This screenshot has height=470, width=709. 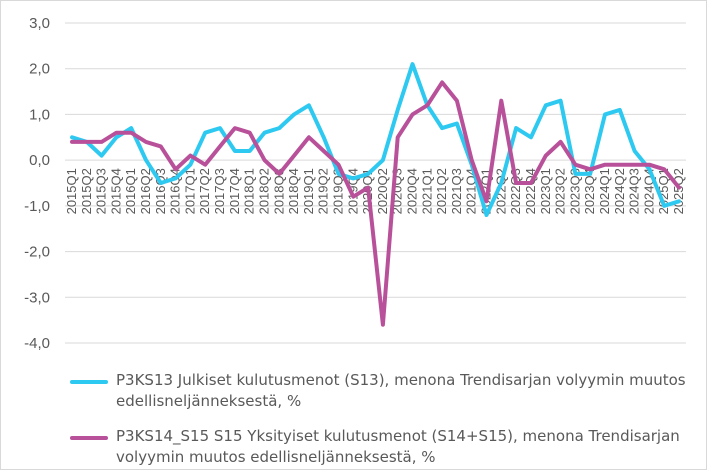 What do you see at coordinates (323, 191) in the screenshot?
I see `x-tick-label: 2019Q2` at bounding box center [323, 191].